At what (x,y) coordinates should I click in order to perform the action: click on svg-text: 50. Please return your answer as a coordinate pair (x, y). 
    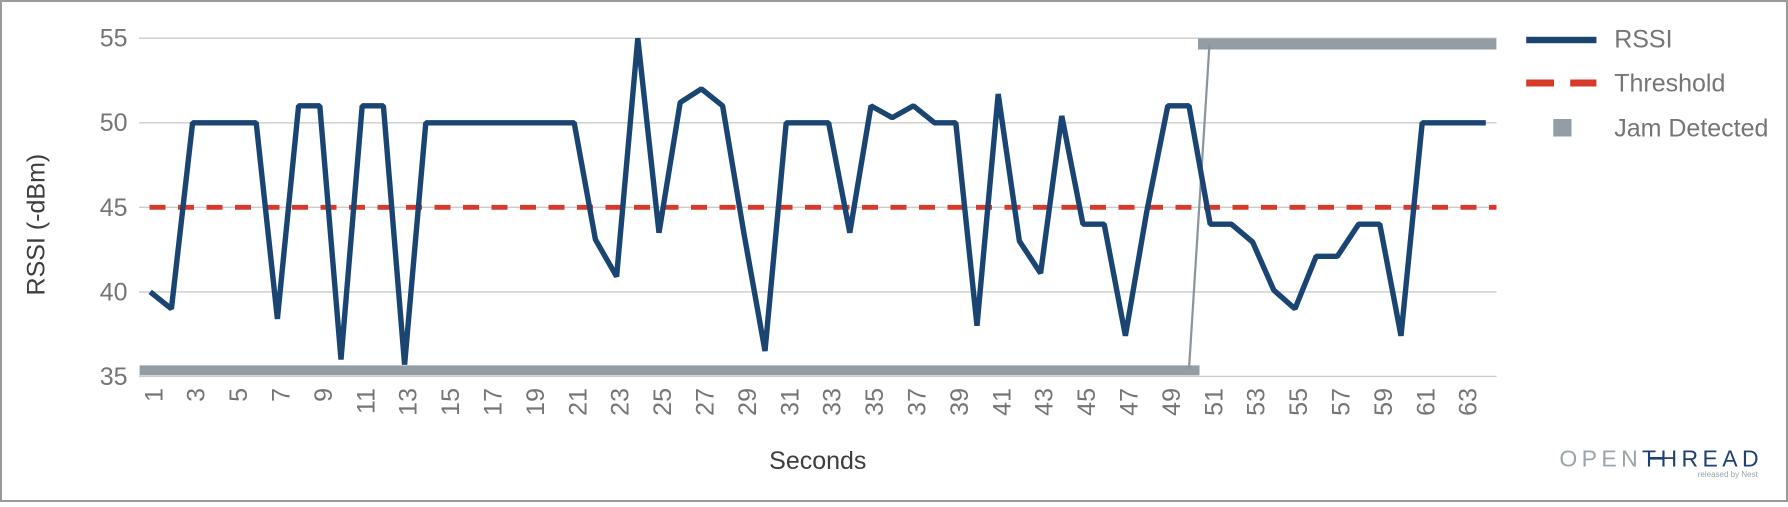
    Looking at the image, I should click on (114, 123).